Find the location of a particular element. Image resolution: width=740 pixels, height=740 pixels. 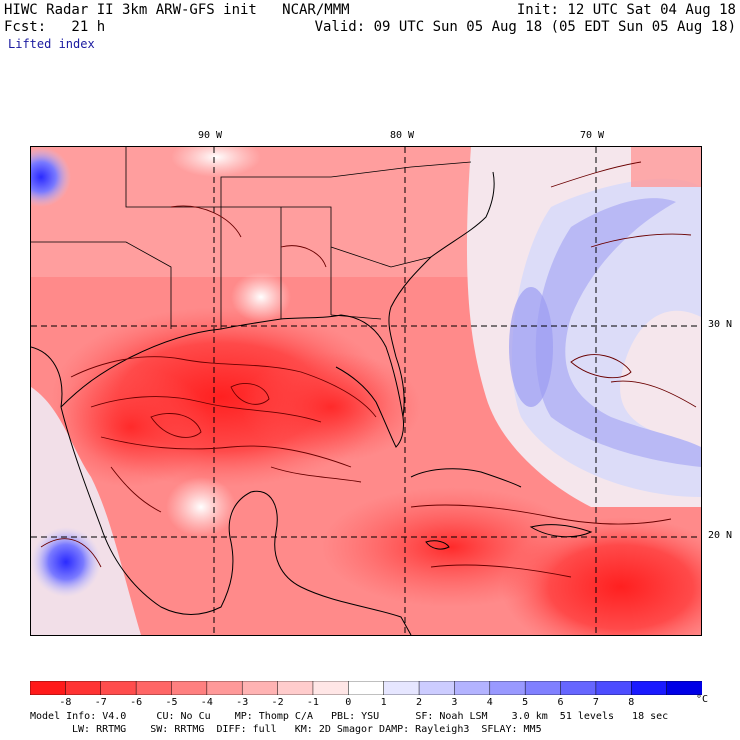

chart-title: HIWC Radar II 3km ARW-GFS init NCAR/MMM is located at coordinates (177, 10).